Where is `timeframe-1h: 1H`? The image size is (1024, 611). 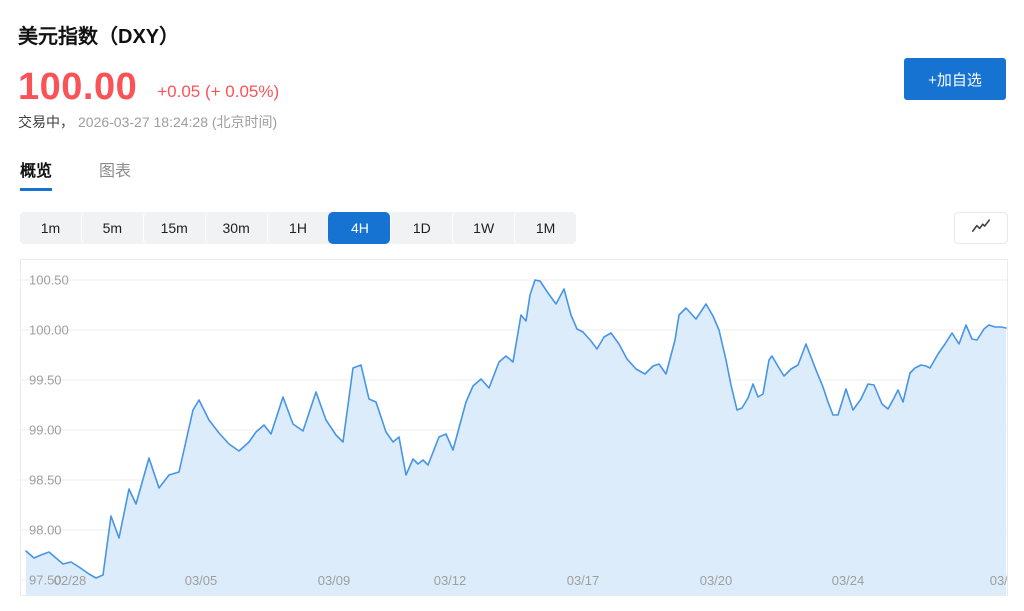 timeframe-1h: 1H is located at coordinates (297, 228).